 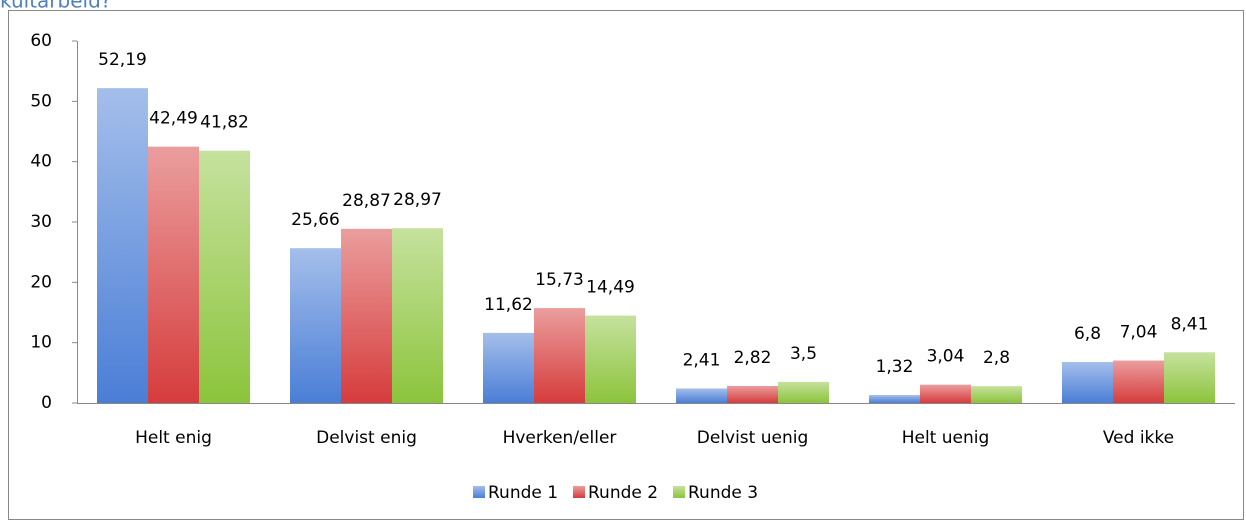 I want to click on data-label: 2,8, so click(x=996, y=358).